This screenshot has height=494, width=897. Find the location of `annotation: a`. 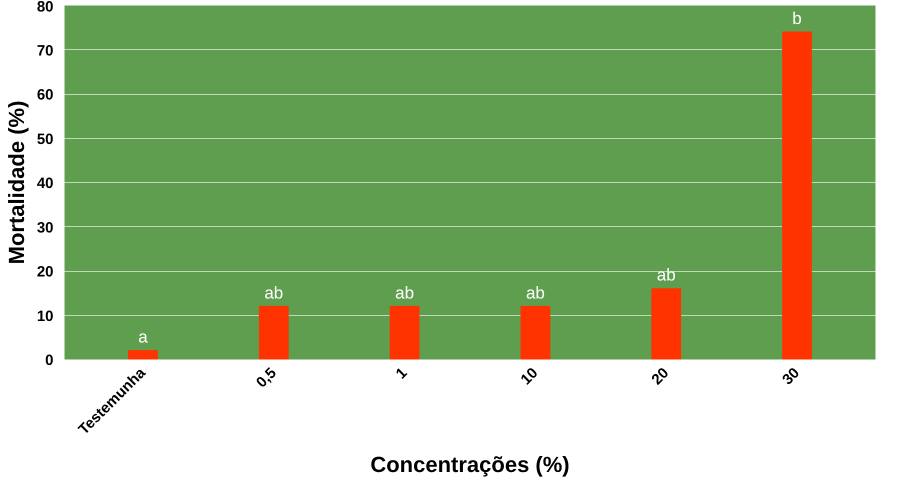

annotation: a is located at coordinates (143, 337).